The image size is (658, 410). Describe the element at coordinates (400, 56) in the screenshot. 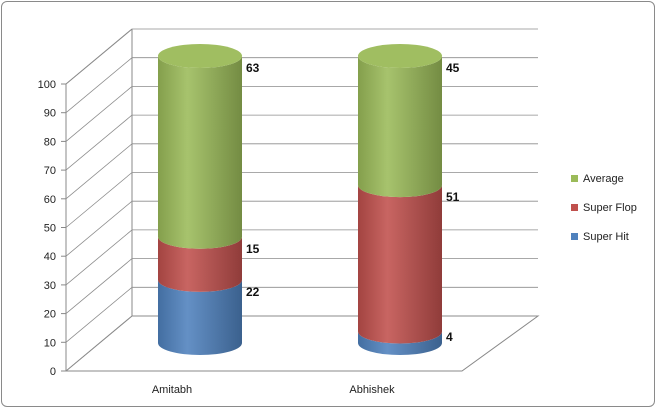

I see `bar-top-cap-abhishek` at that location.